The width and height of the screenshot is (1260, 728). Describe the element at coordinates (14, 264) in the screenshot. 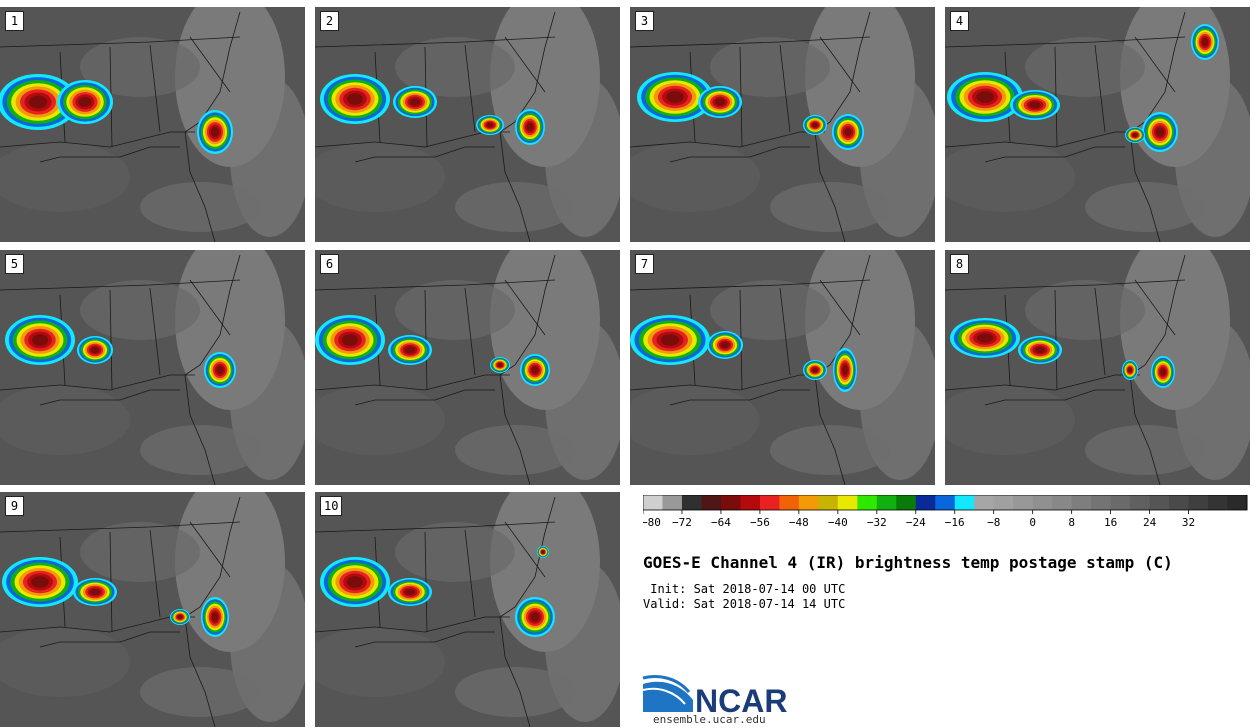

I see `panel-number: 5` at that location.